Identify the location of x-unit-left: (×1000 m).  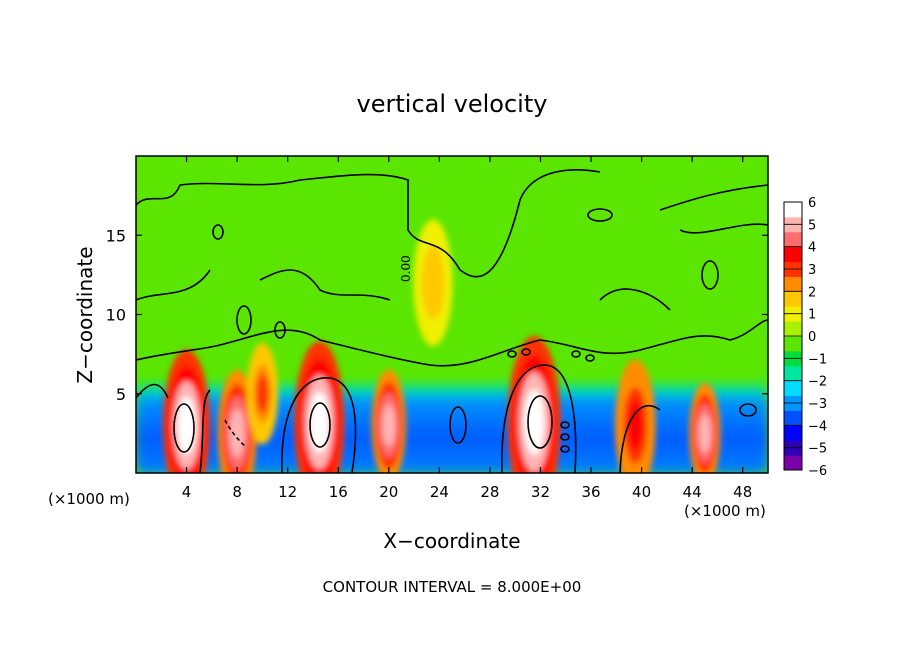
(89, 499).